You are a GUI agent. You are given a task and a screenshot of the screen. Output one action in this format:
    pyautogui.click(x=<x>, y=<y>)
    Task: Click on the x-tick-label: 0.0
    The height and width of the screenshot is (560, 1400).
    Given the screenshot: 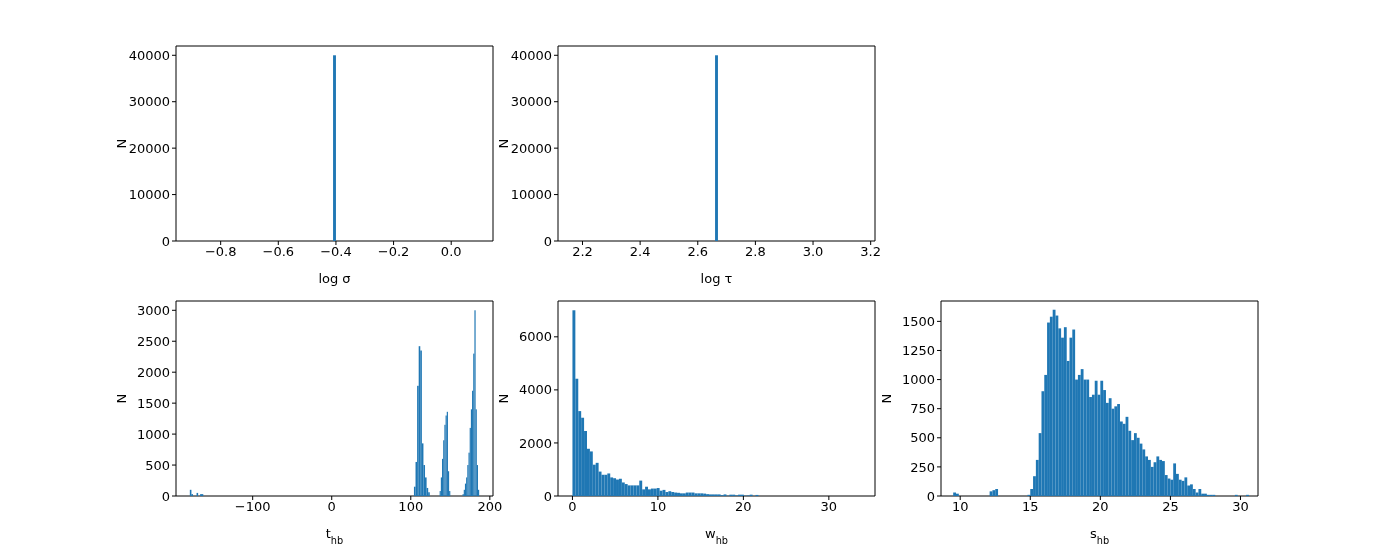 What is the action you would take?
    pyautogui.click(x=451, y=252)
    